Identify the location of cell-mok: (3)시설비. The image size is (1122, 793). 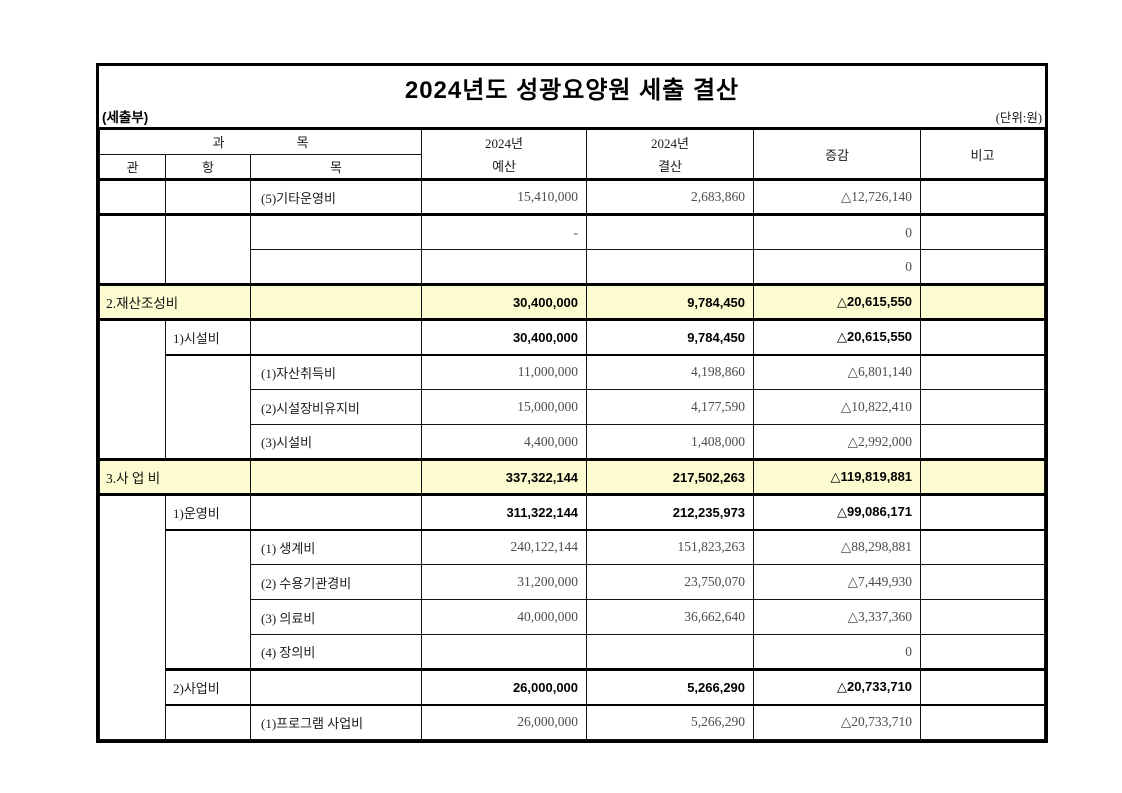
(336, 442).